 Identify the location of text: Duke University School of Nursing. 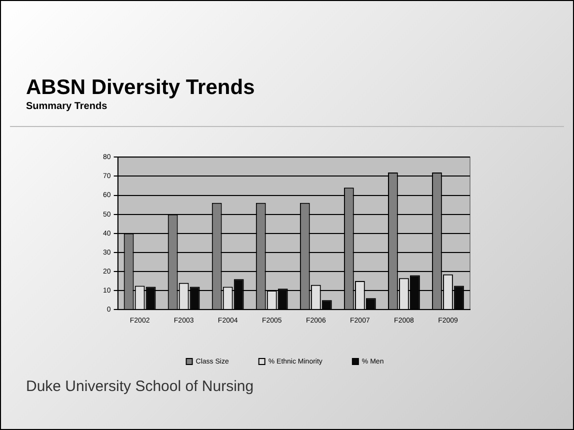
(140, 386).